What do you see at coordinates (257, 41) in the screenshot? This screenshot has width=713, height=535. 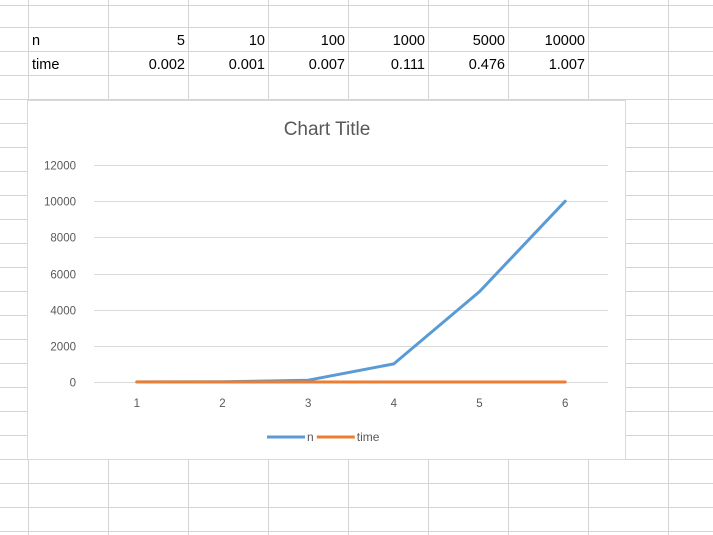 I see `value-cell: 10` at bounding box center [257, 41].